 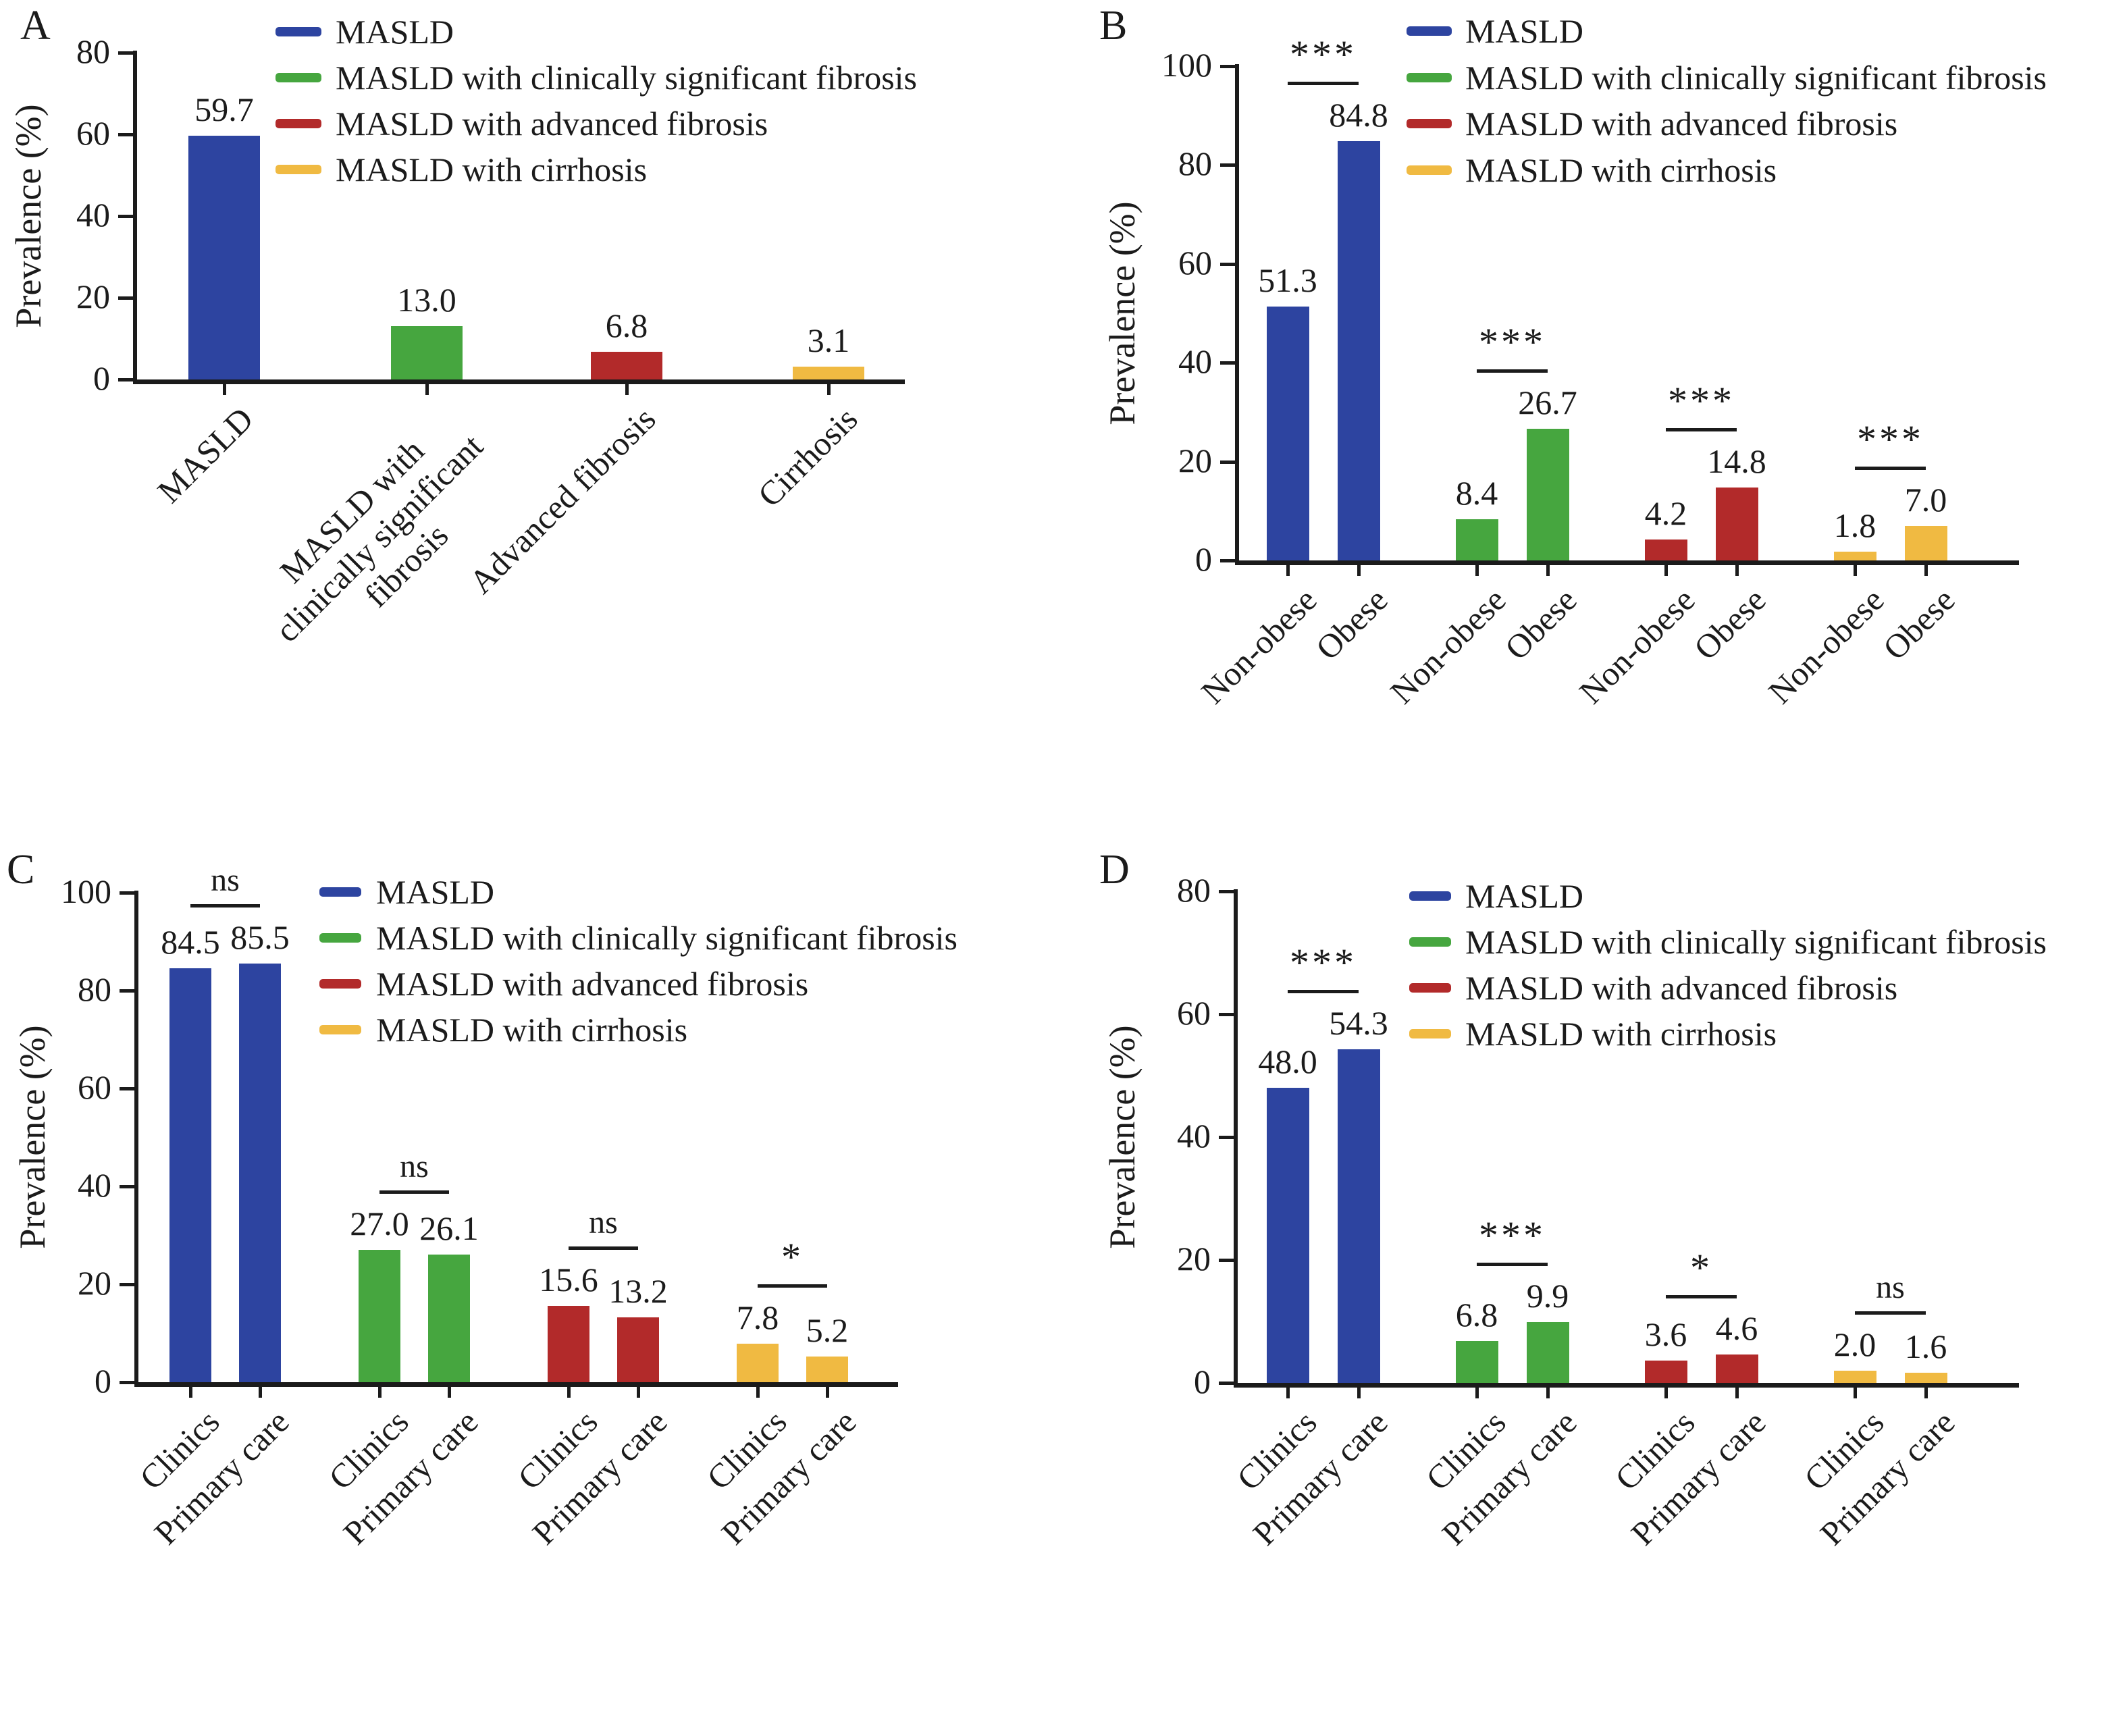 I want to click on bar-value-label: 26.7, so click(x=1547, y=402).